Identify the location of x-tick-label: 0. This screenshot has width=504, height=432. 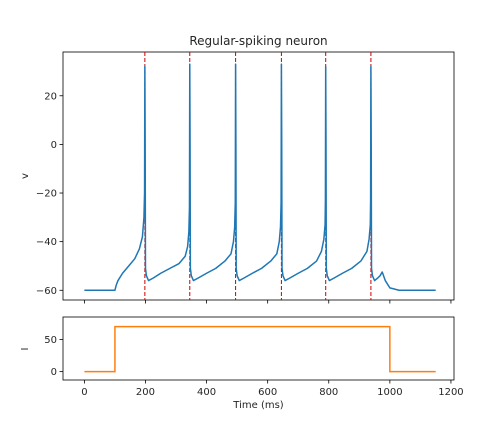
(84, 392).